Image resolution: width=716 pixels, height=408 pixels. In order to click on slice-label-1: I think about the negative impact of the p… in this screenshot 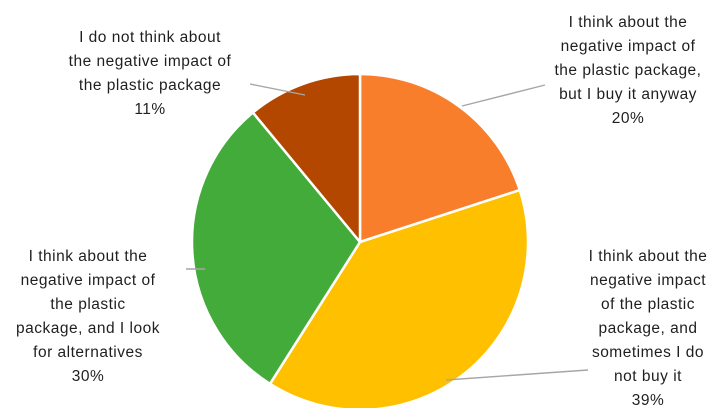, I will do `click(627, 70)`.